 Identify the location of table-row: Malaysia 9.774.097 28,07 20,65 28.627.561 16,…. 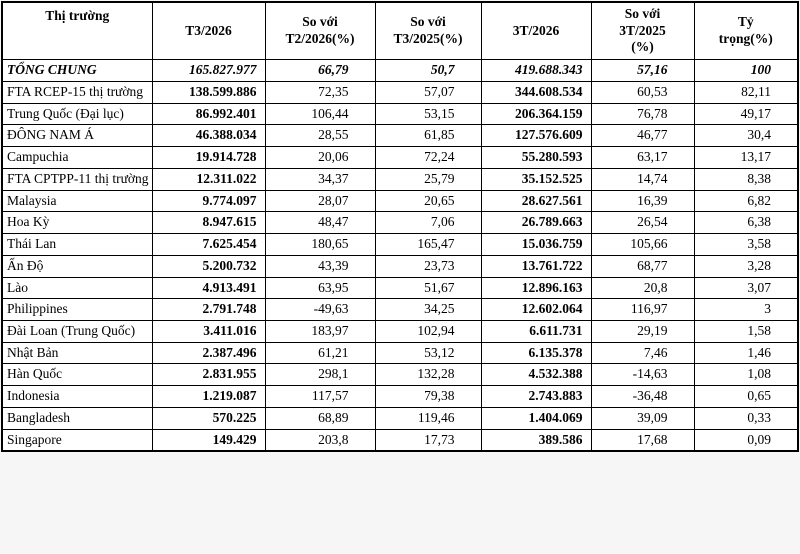
(400, 201).